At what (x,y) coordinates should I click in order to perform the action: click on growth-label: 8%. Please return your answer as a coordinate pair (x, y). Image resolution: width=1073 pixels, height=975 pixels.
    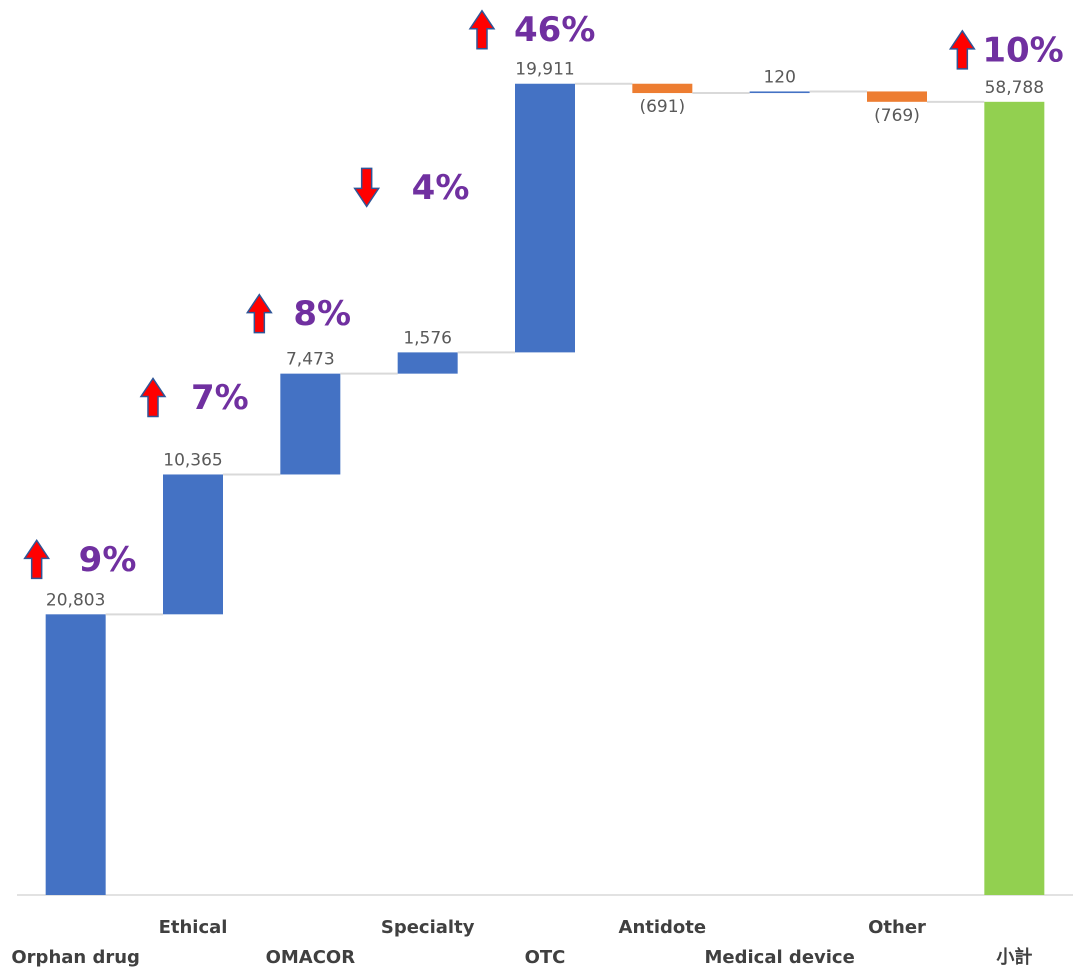
    Looking at the image, I should click on (322, 314).